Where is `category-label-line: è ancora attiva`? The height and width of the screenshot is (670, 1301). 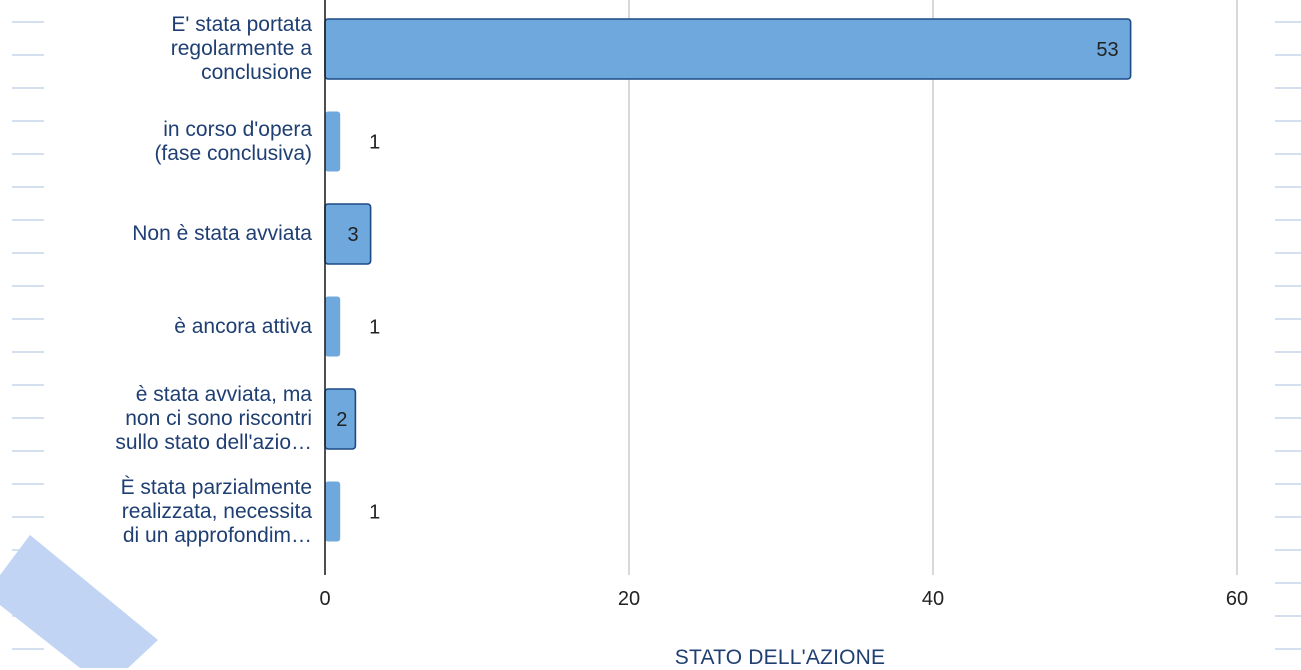 category-label-line: è ancora attiva is located at coordinates (243, 326).